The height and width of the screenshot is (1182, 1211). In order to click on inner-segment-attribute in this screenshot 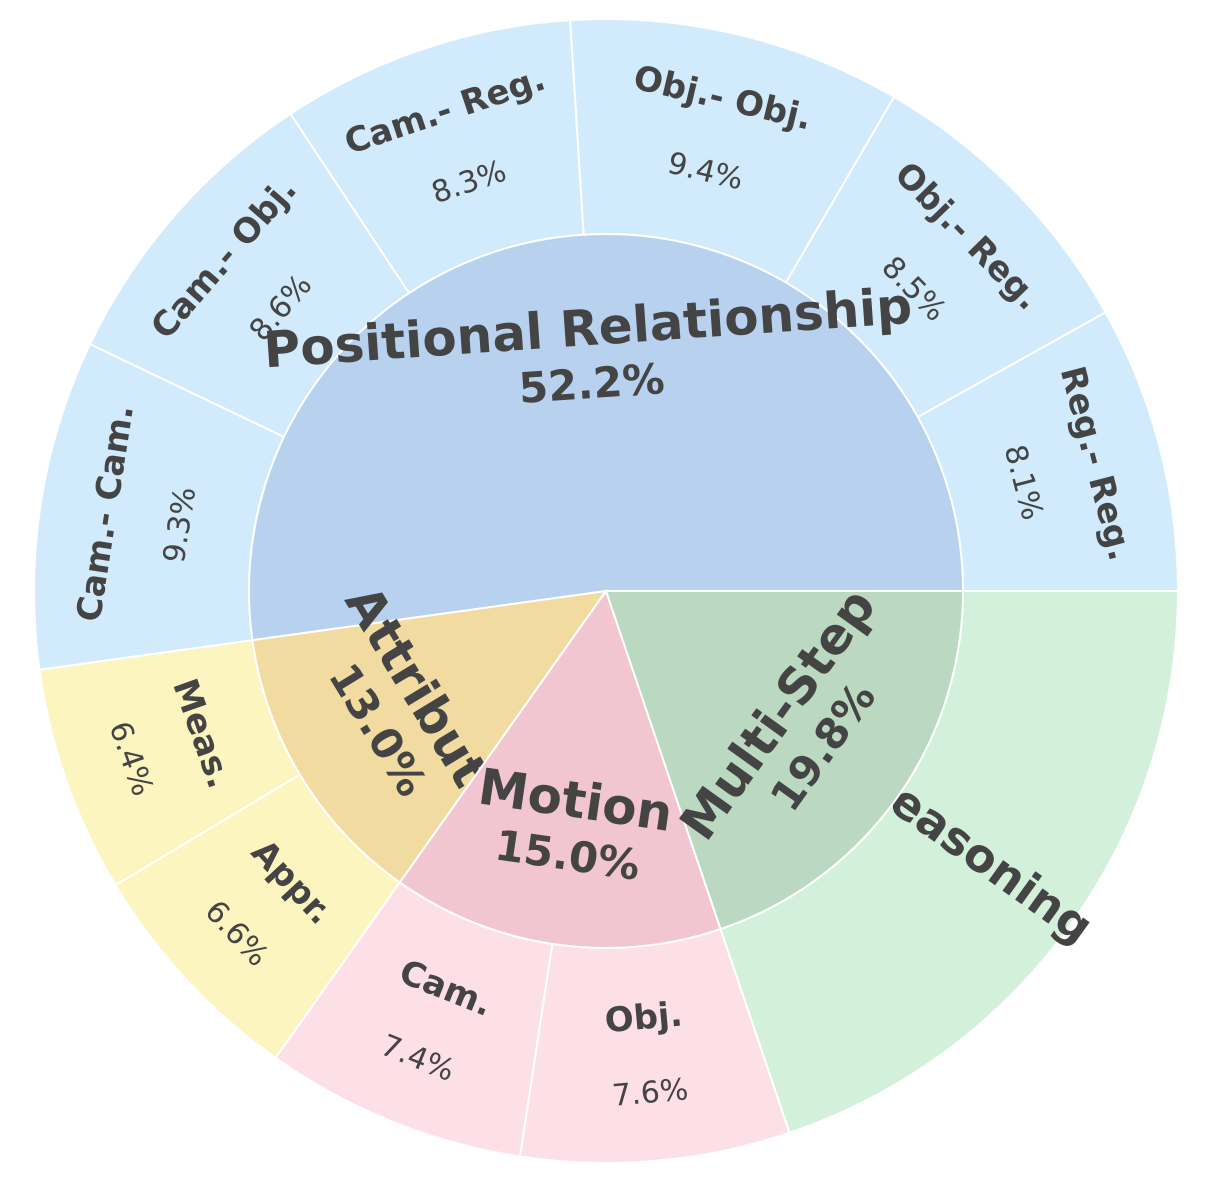, I will do `click(430, 736)`.